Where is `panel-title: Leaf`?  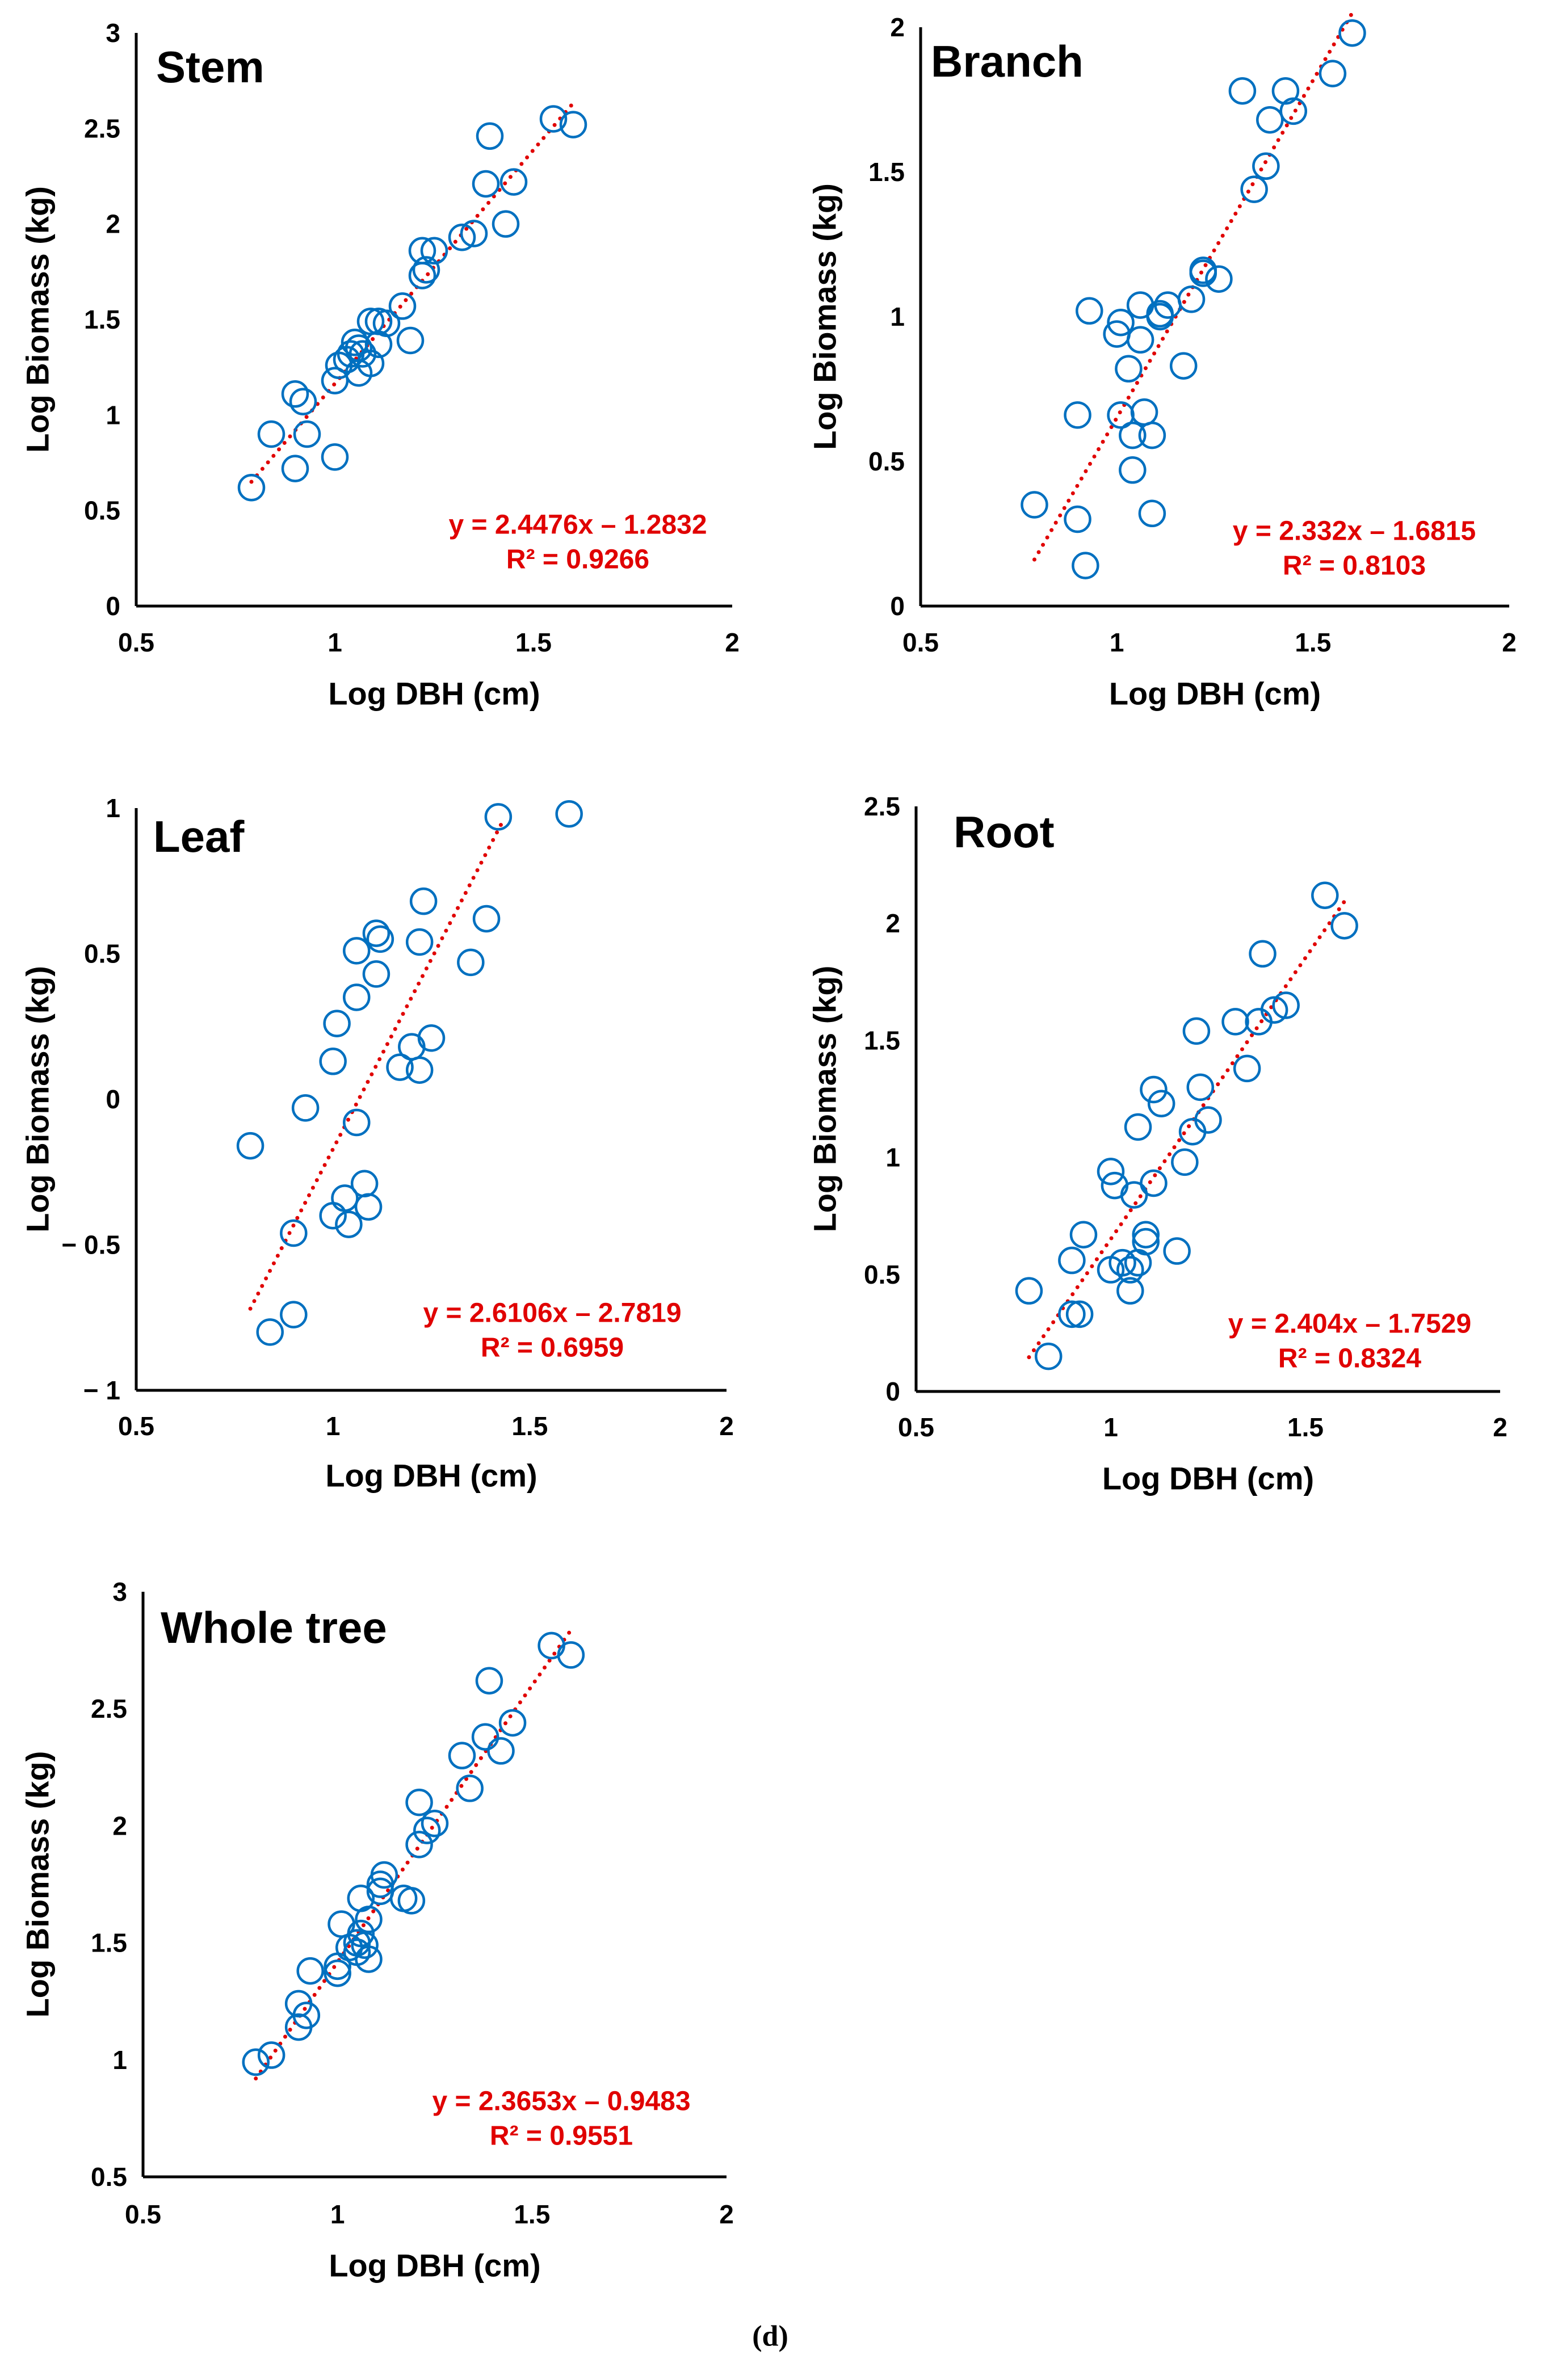 panel-title: Leaf is located at coordinates (199, 836).